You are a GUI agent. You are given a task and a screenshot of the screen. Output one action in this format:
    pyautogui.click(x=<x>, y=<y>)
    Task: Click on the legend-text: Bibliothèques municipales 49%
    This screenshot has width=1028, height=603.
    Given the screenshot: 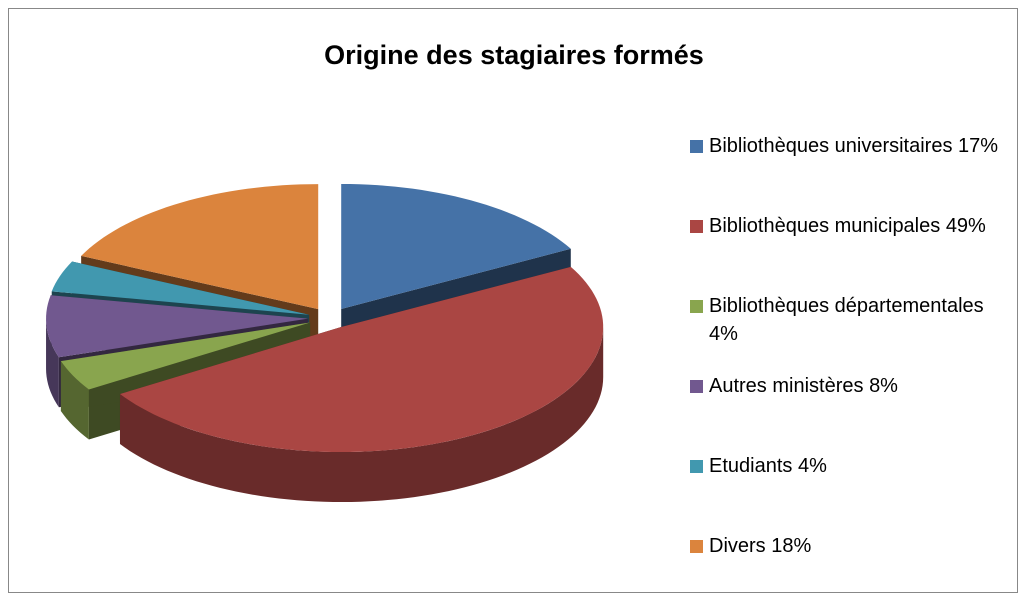 What is the action you would take?
    pyautogui.click(x=854, y=226)
    